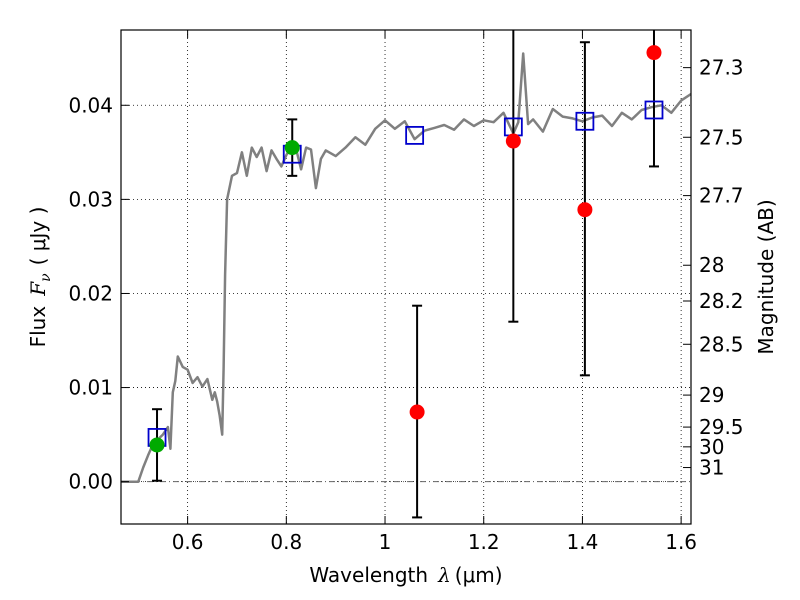  What do you see at coordinates (766, 276) in the screenshot?
I see `y2-axis-label: Magnitude (AB)` at bounding box center [766, 276].